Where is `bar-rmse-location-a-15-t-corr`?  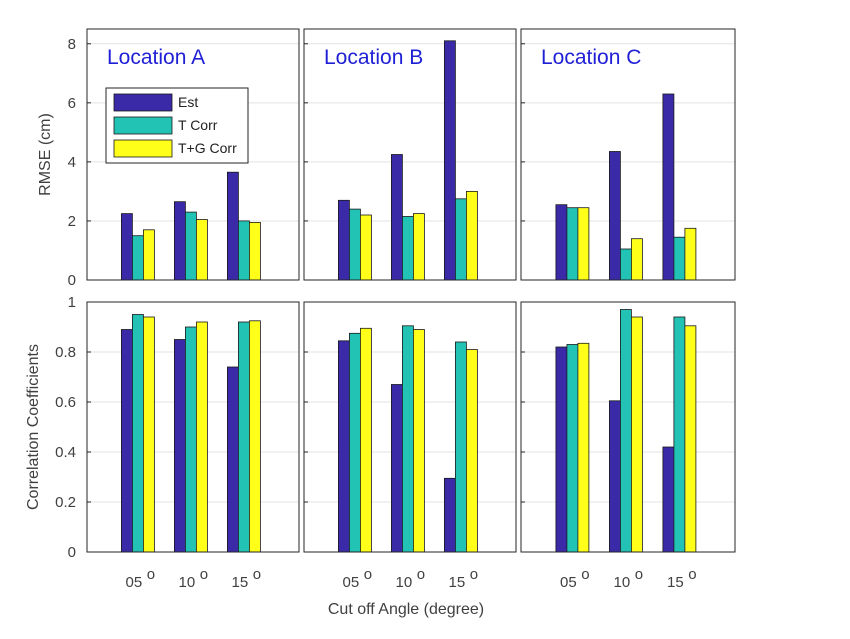
bar-rmse-location-a-15-t-corr is located at coordinates (243, 250).